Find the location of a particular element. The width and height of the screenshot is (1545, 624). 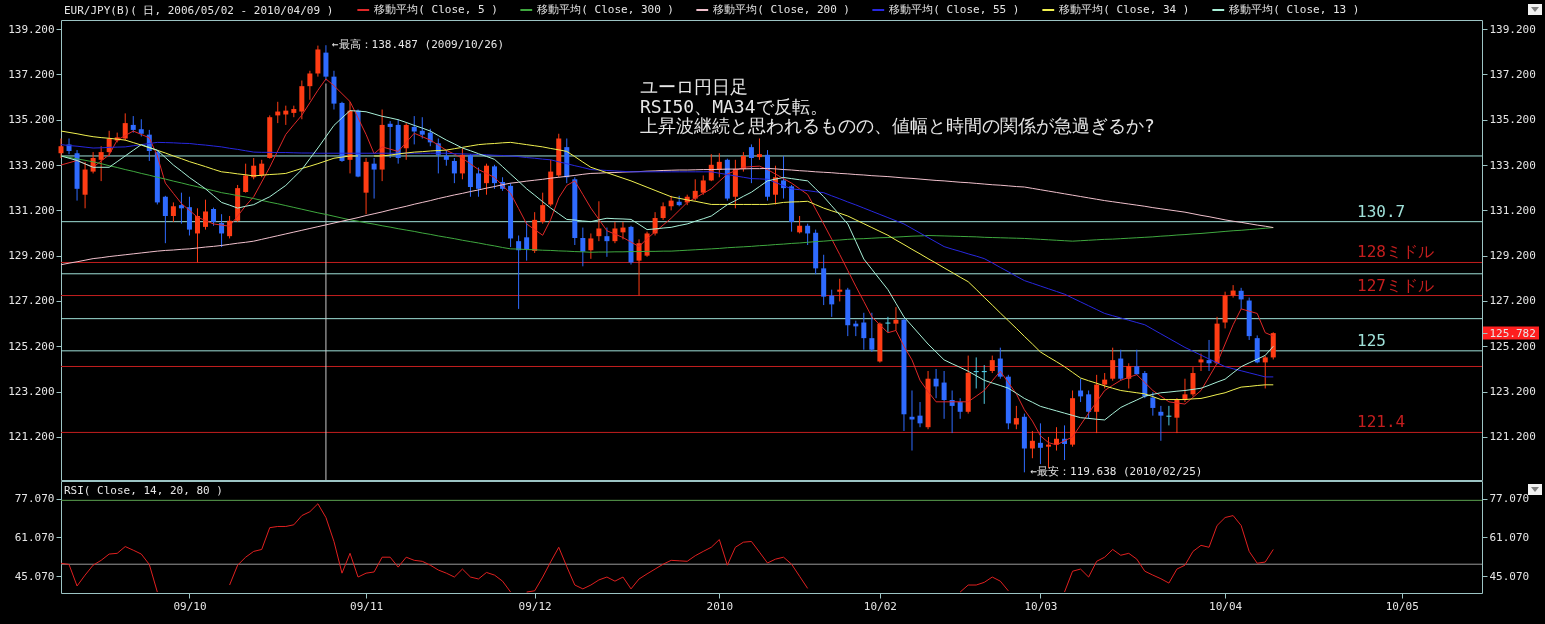

chart-title: EUR/JPY(B)( 日, 2006/05/02 - 2010/04/09 ) is located at coordinates (199, 10).